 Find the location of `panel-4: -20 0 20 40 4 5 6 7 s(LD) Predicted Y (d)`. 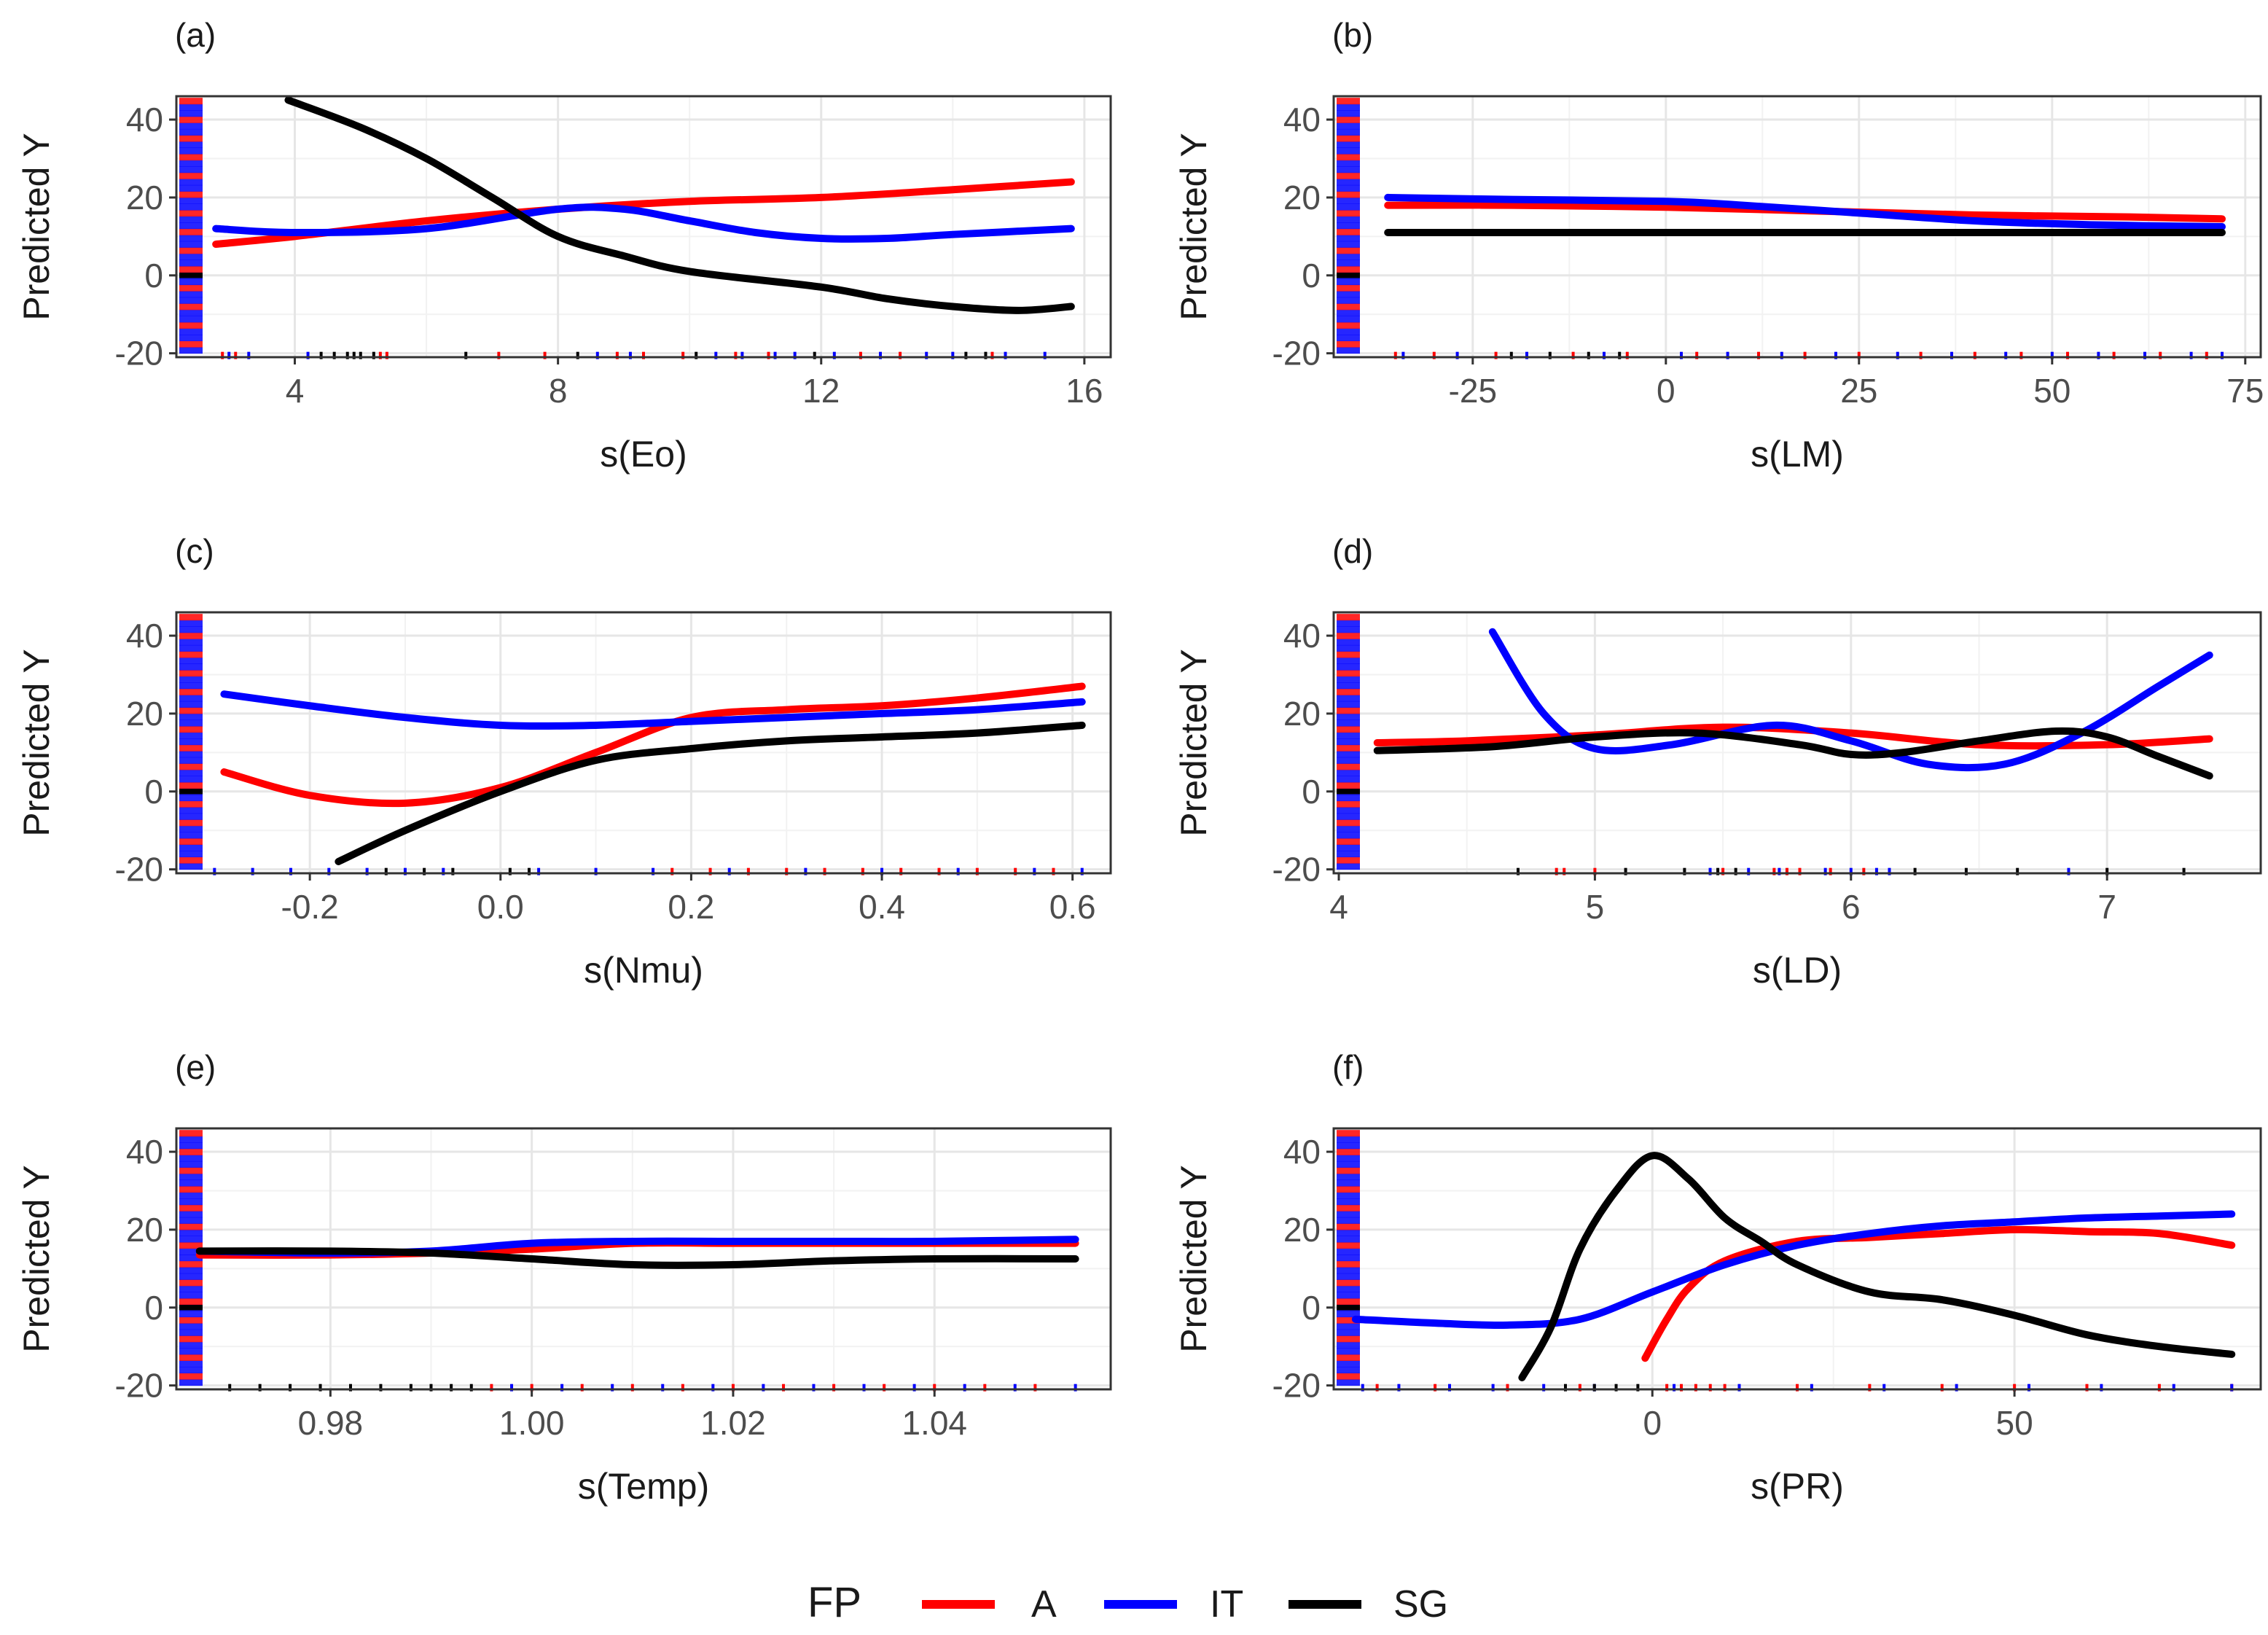

panel-4: -20 0 20 40 4 5 6 7 s(LD) Predicted Y (d) is located at coordinates (1718, 762).